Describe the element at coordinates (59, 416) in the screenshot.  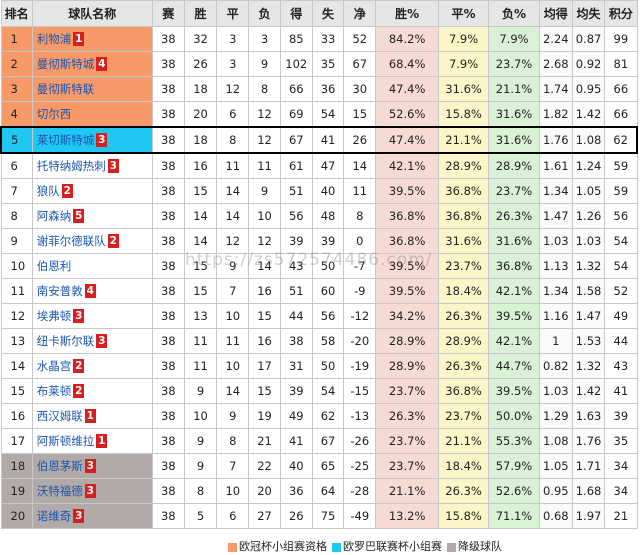
I see `team-name-link: 西汉姆联` at that location.